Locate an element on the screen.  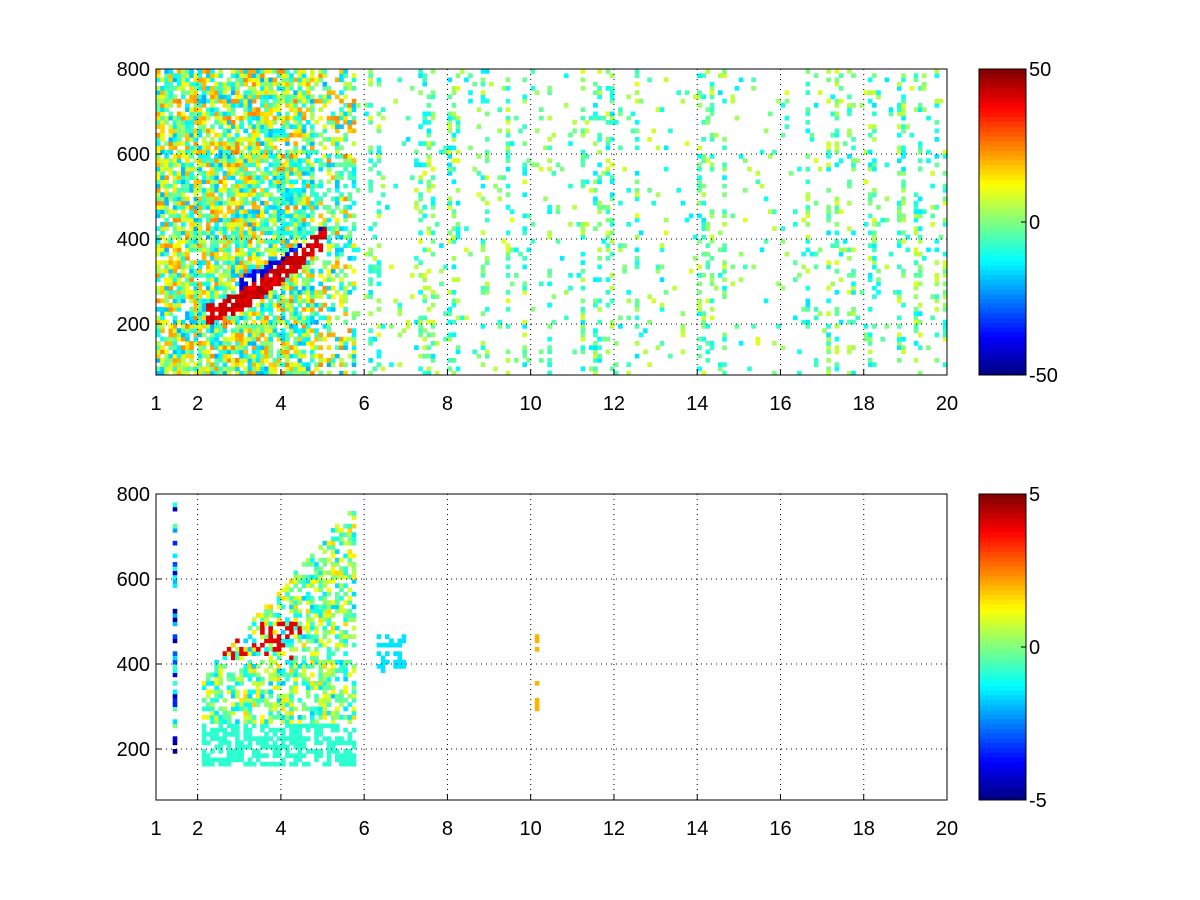
colorbar-swatch is located at coordinates (1002, 129).